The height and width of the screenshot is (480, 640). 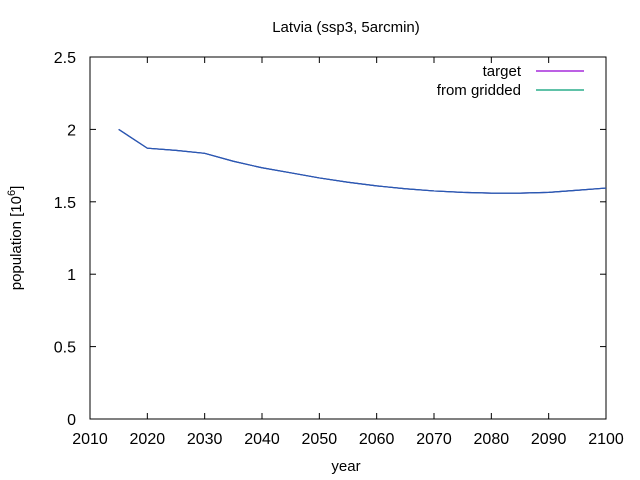 I want to click on y-tick-label: 0, so click(x=71, y=420).